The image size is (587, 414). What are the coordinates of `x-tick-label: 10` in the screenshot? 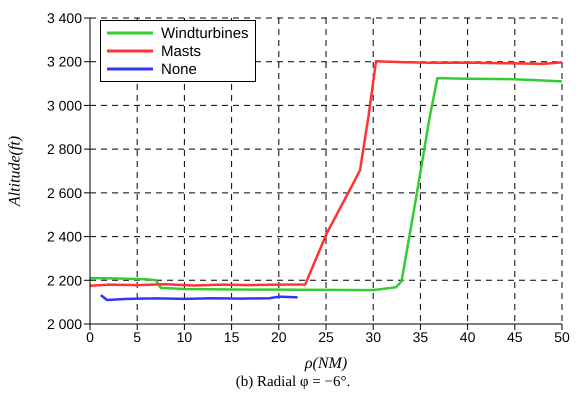 It's located at (184, 336).